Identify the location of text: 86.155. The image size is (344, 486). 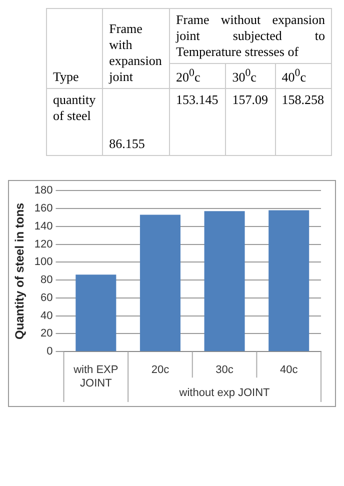
(136, 122).